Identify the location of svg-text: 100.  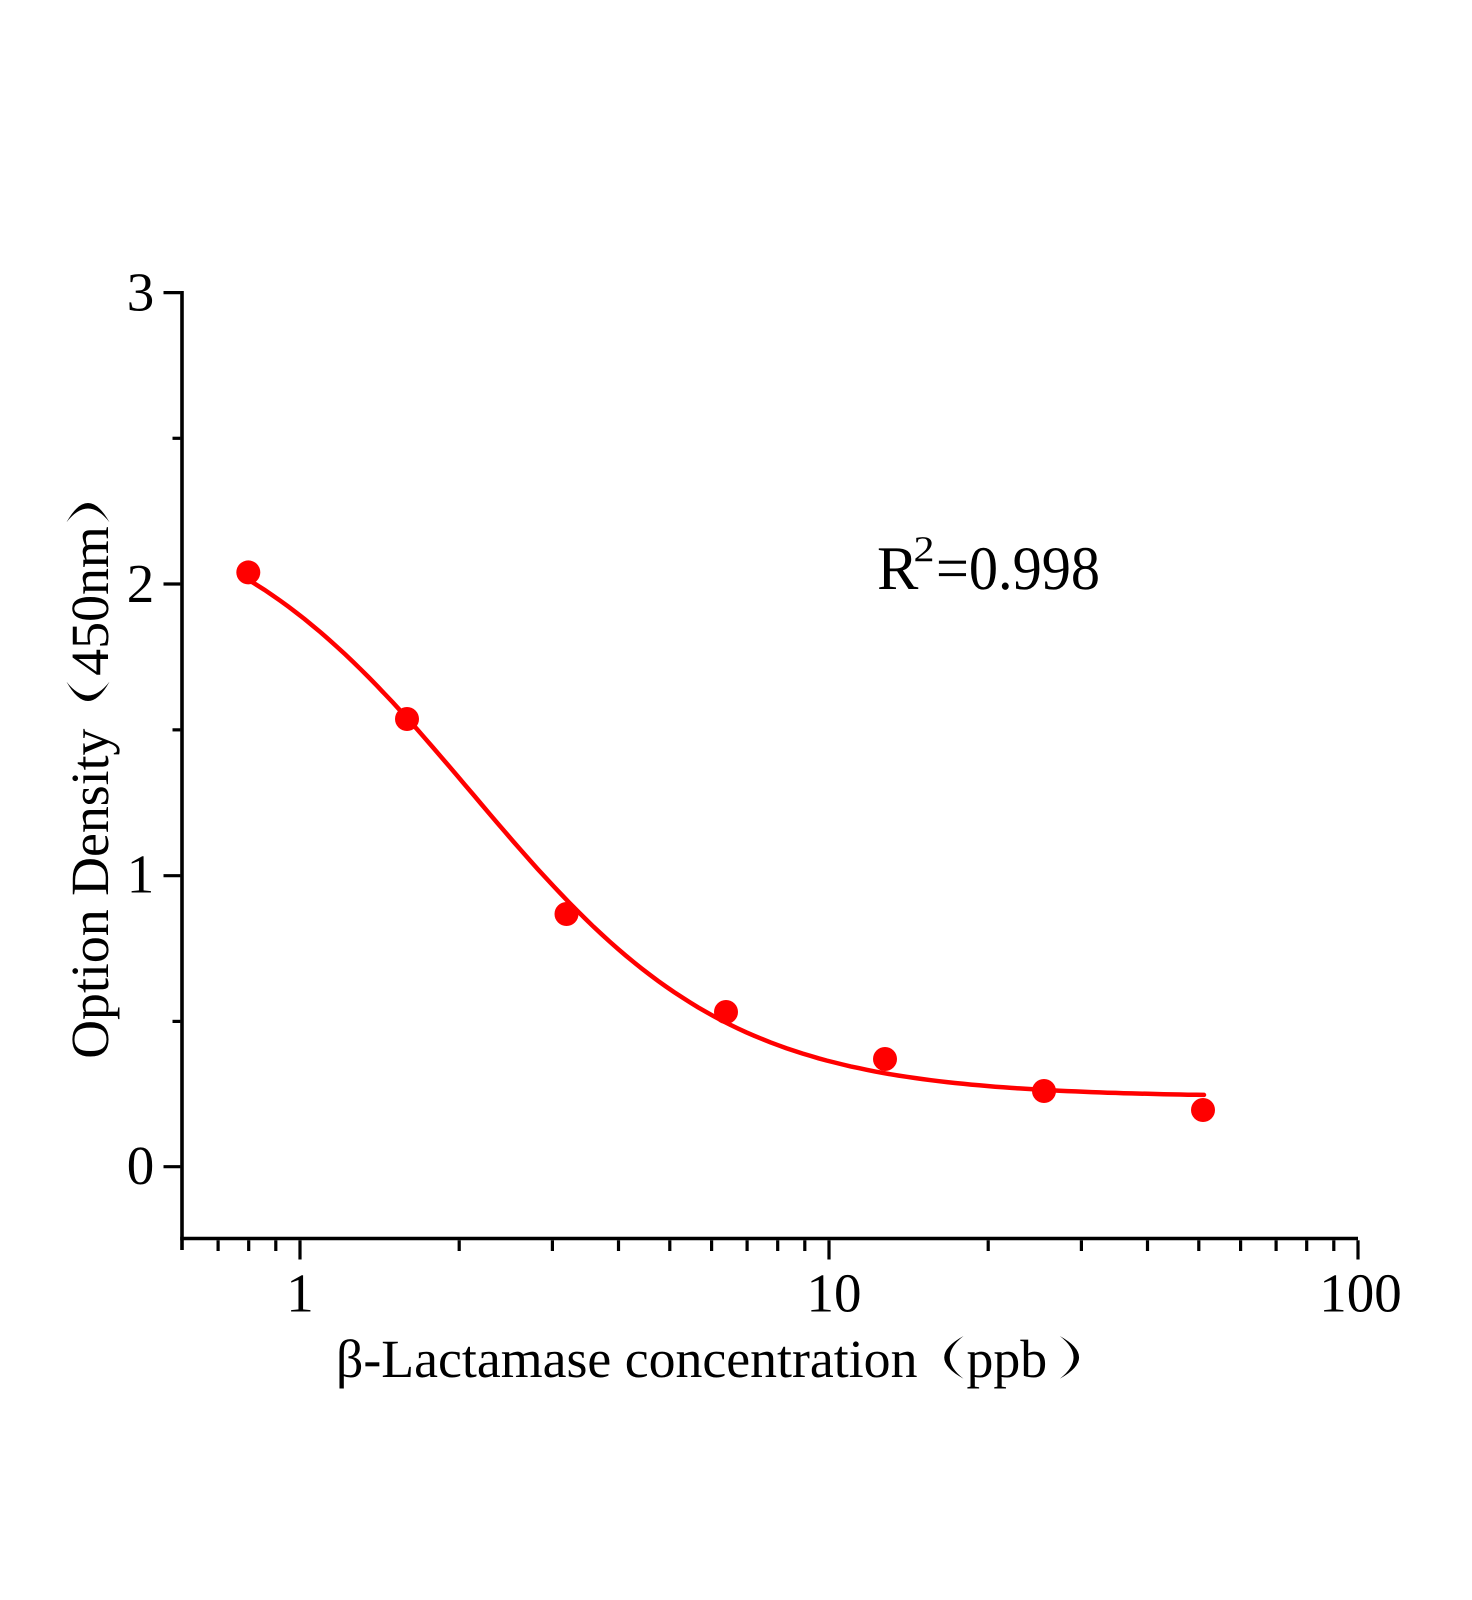
(1360, 1293).